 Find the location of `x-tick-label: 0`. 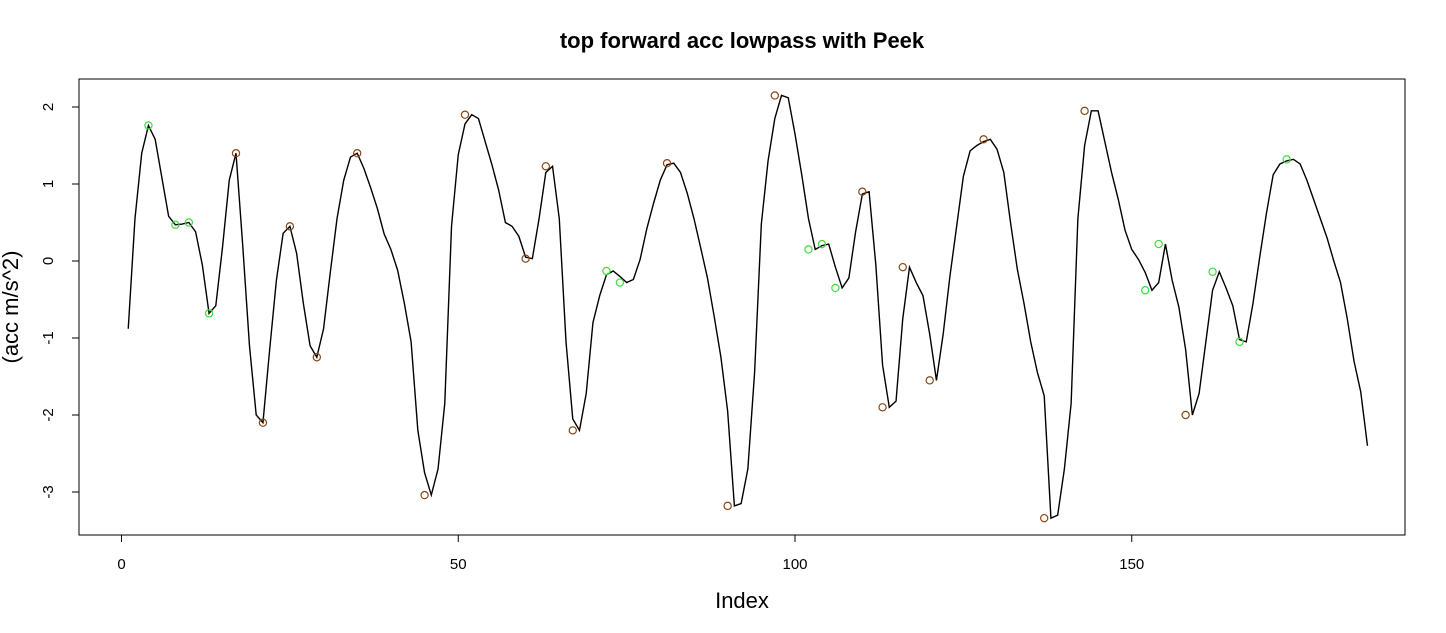

x-tick-label: 0 is located at coordinates (121, 564).